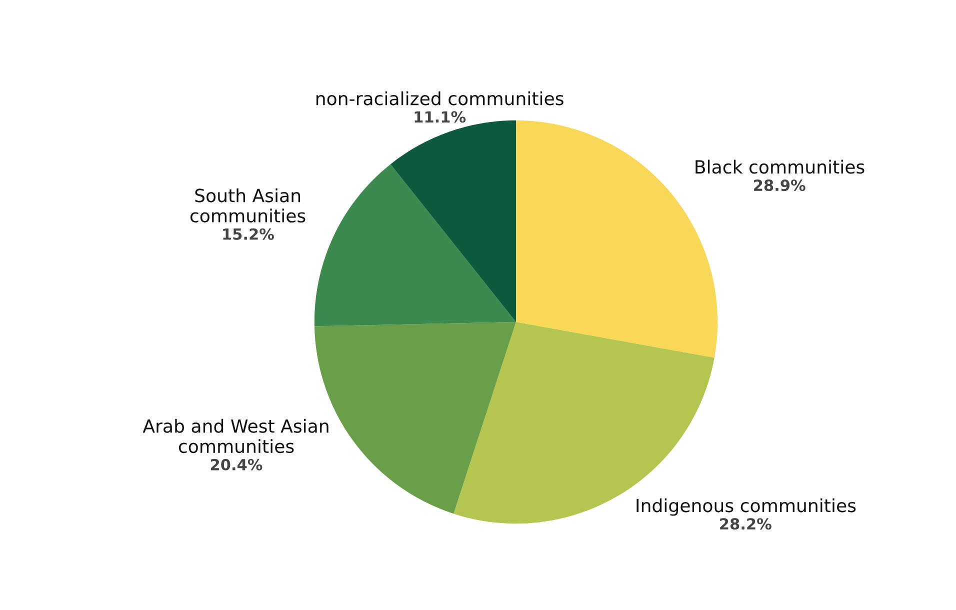 This screenshot has height=610, width=956. Describe the element at coordinates (248, 205) in the screenshot. I see `slice-label: South Asian communities` at that location.